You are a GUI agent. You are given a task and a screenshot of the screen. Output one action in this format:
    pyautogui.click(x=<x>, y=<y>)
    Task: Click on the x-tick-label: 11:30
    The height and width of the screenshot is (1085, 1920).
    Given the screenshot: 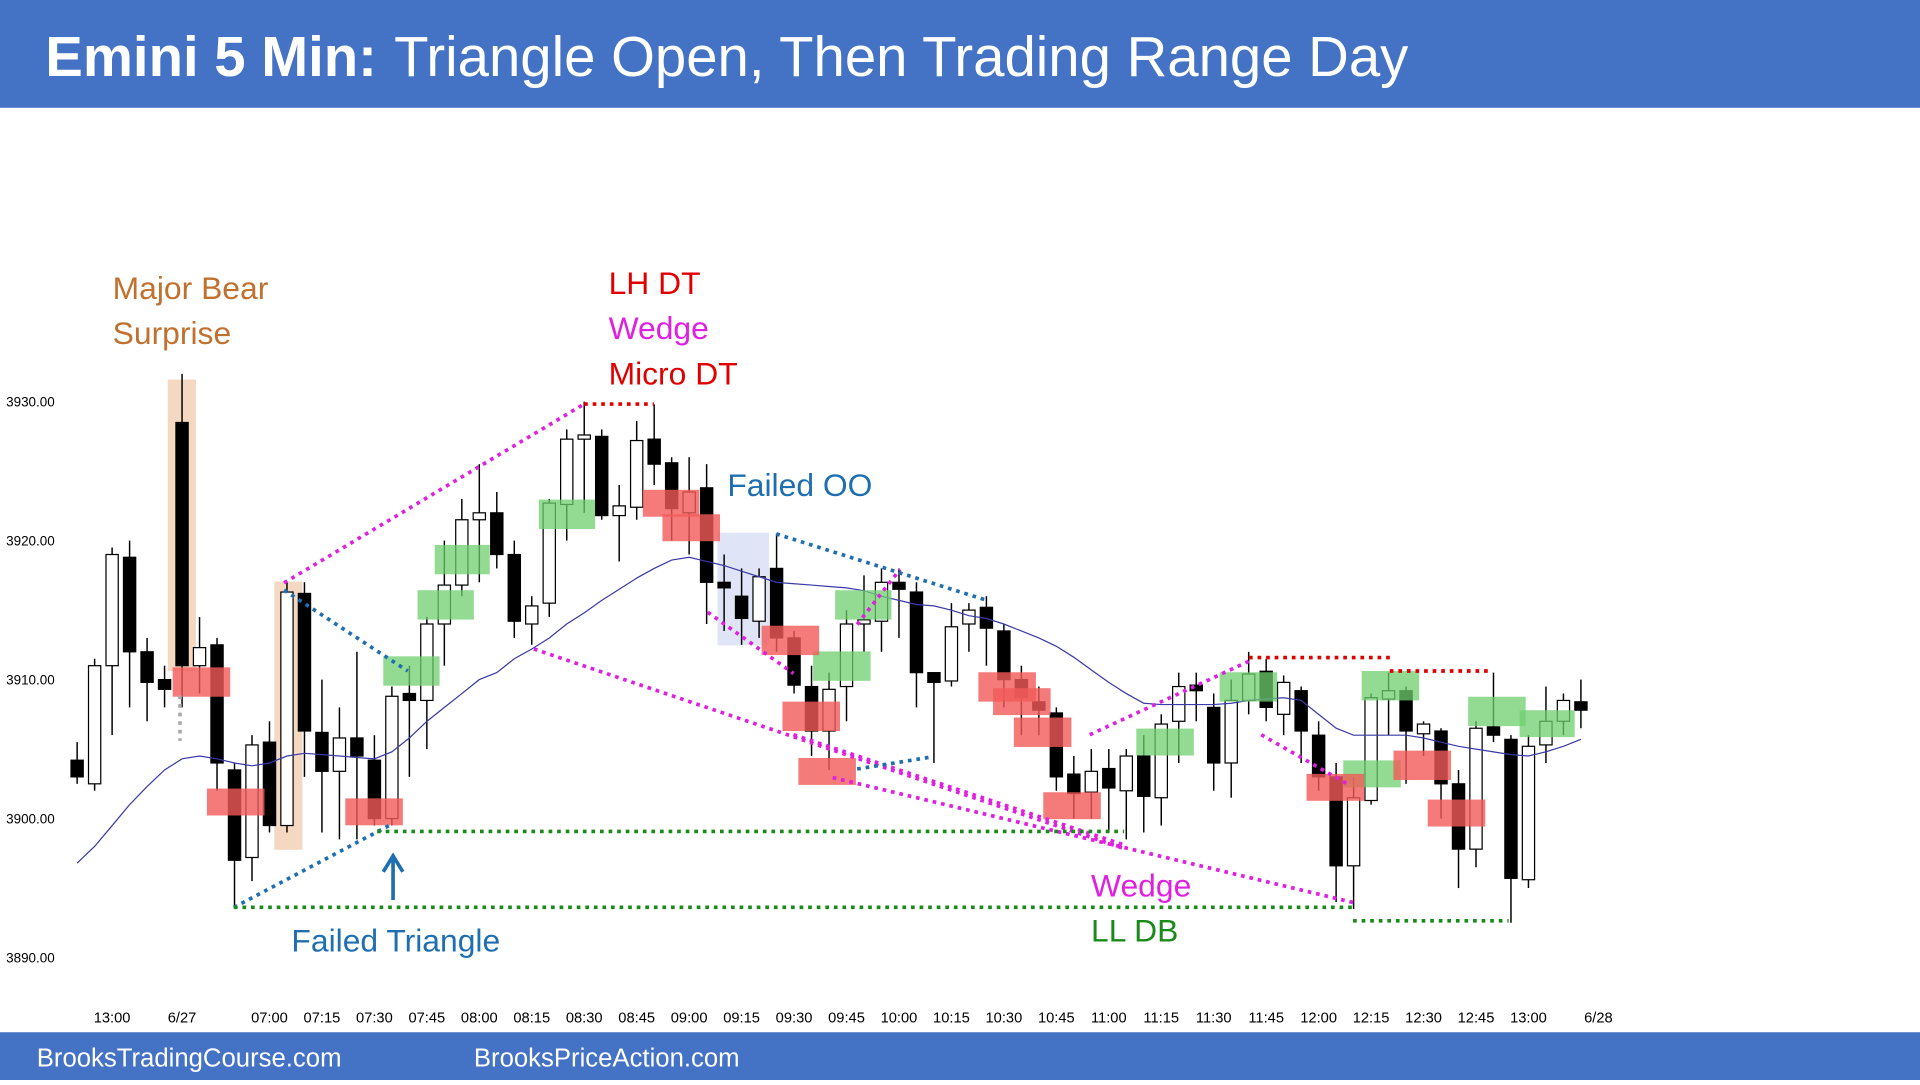 What is the action you would take?
    pyautogui.click(x=1214, y=1018)
    